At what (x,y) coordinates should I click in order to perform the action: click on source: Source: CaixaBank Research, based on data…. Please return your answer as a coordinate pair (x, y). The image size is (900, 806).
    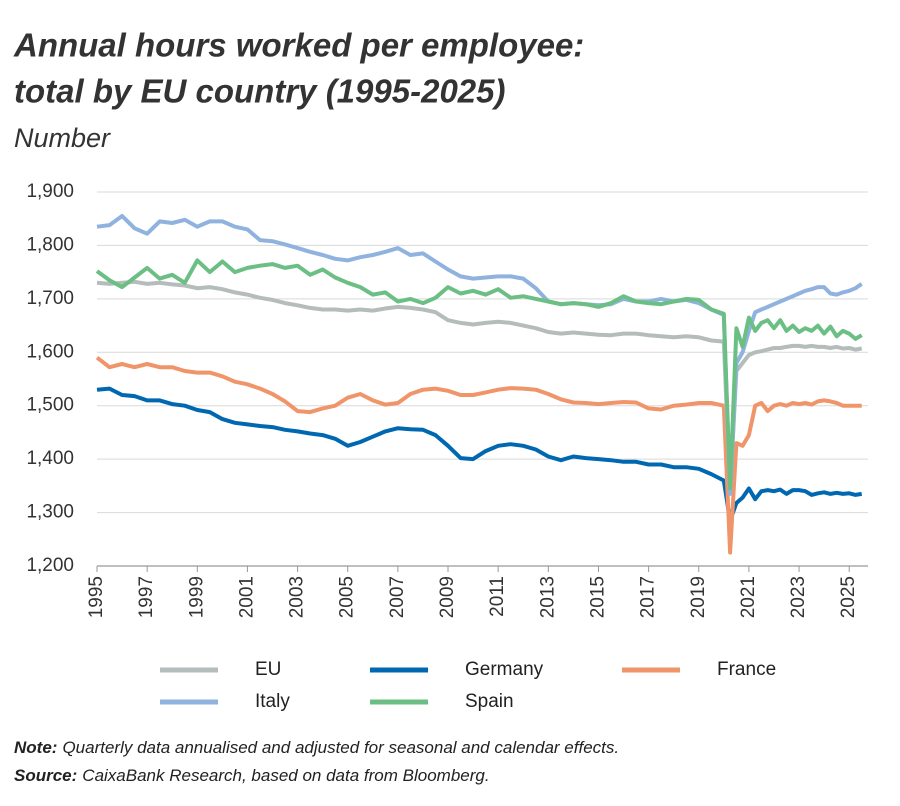
    Looking at the image, I should click on (252, 775).